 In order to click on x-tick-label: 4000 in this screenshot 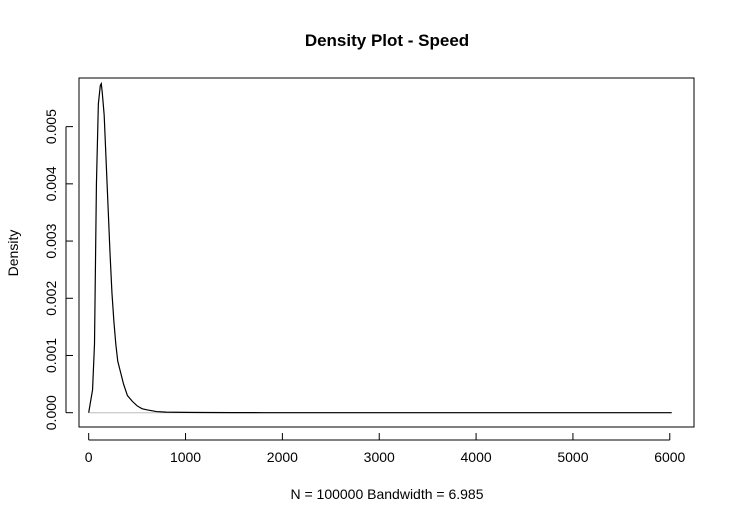, I will do `click(476, 457)`.